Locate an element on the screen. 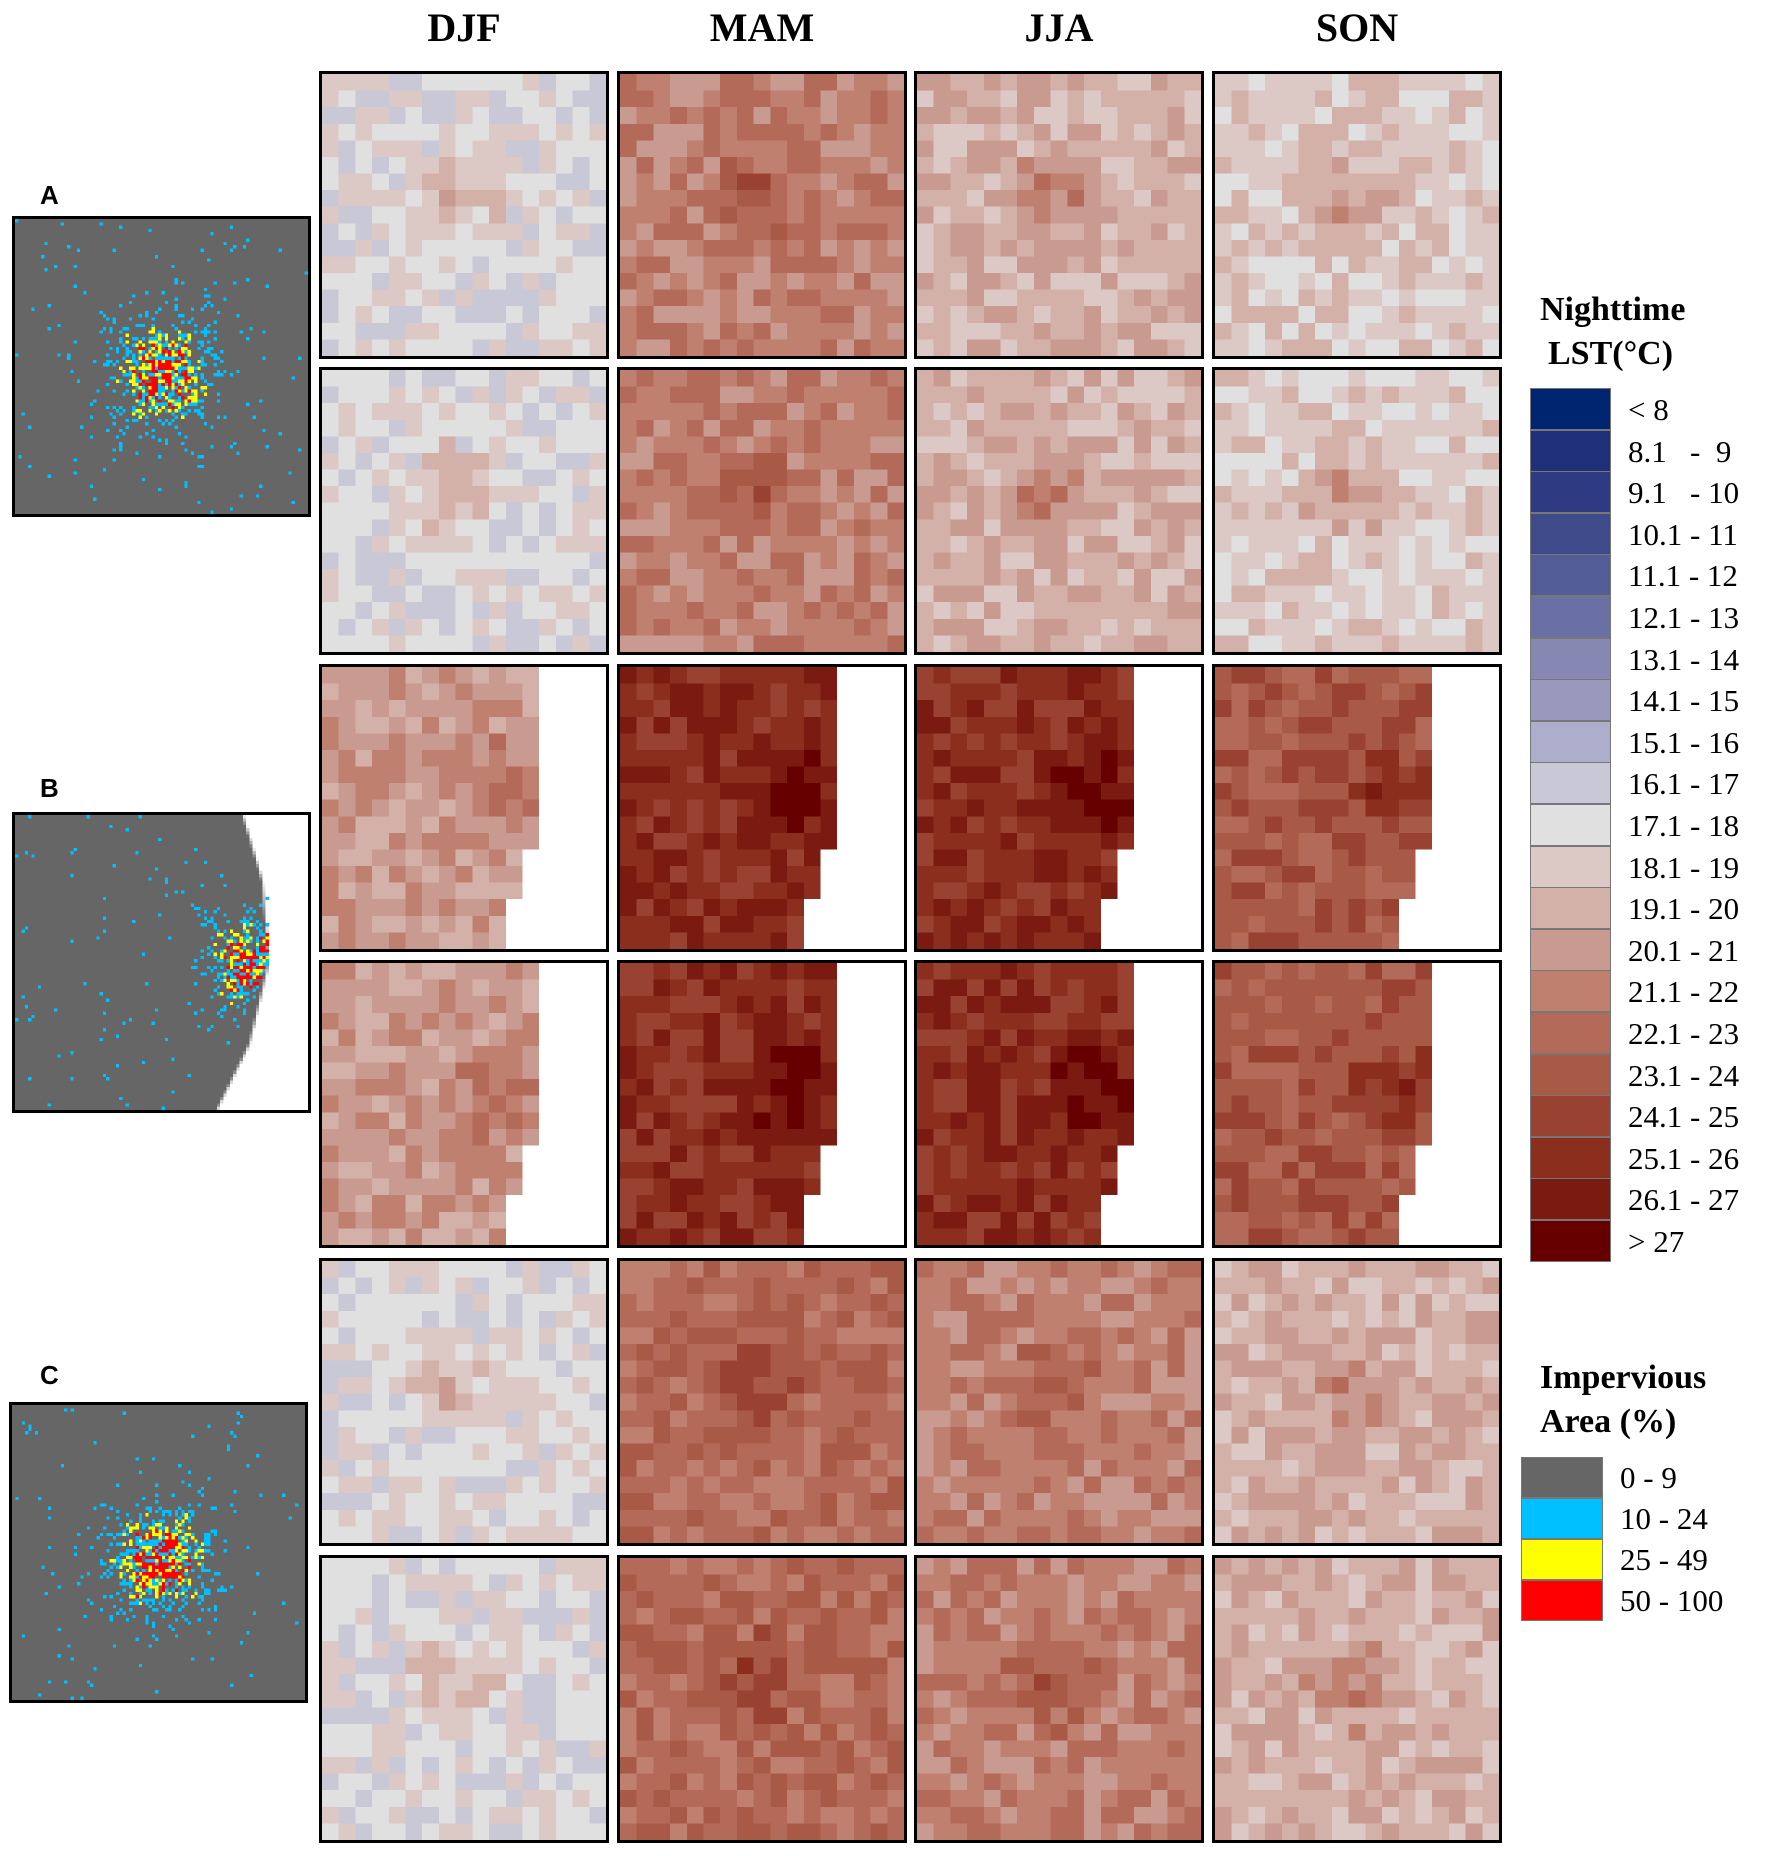 This screenshot has height=1856, width=1772. impervious-map is located at coordinates (158, 1552).